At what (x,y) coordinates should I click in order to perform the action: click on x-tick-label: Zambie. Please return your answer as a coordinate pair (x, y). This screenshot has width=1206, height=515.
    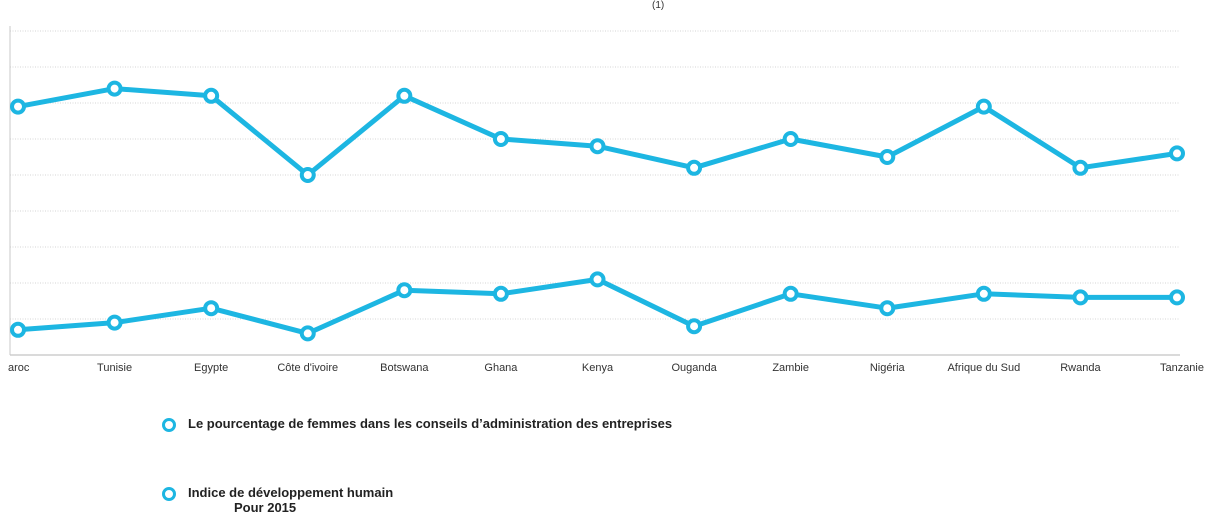
    Looking at the image, I should click on (790, 368).